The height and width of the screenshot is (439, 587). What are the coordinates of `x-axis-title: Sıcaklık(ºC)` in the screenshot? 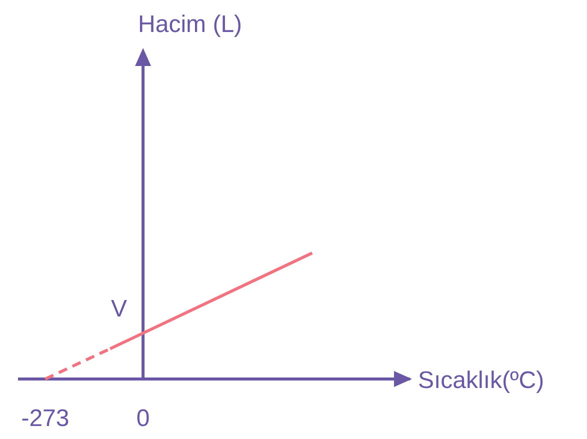 It's located at (481, 380).